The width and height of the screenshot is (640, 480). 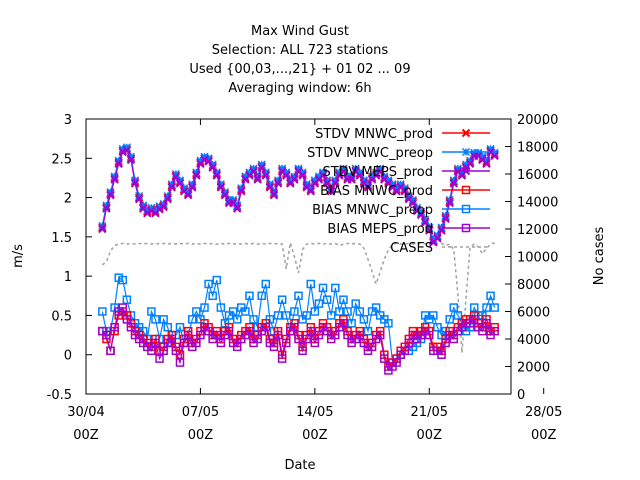 I want to click on title-line-1: Max Wind Gust, so click(x=300, y=31).